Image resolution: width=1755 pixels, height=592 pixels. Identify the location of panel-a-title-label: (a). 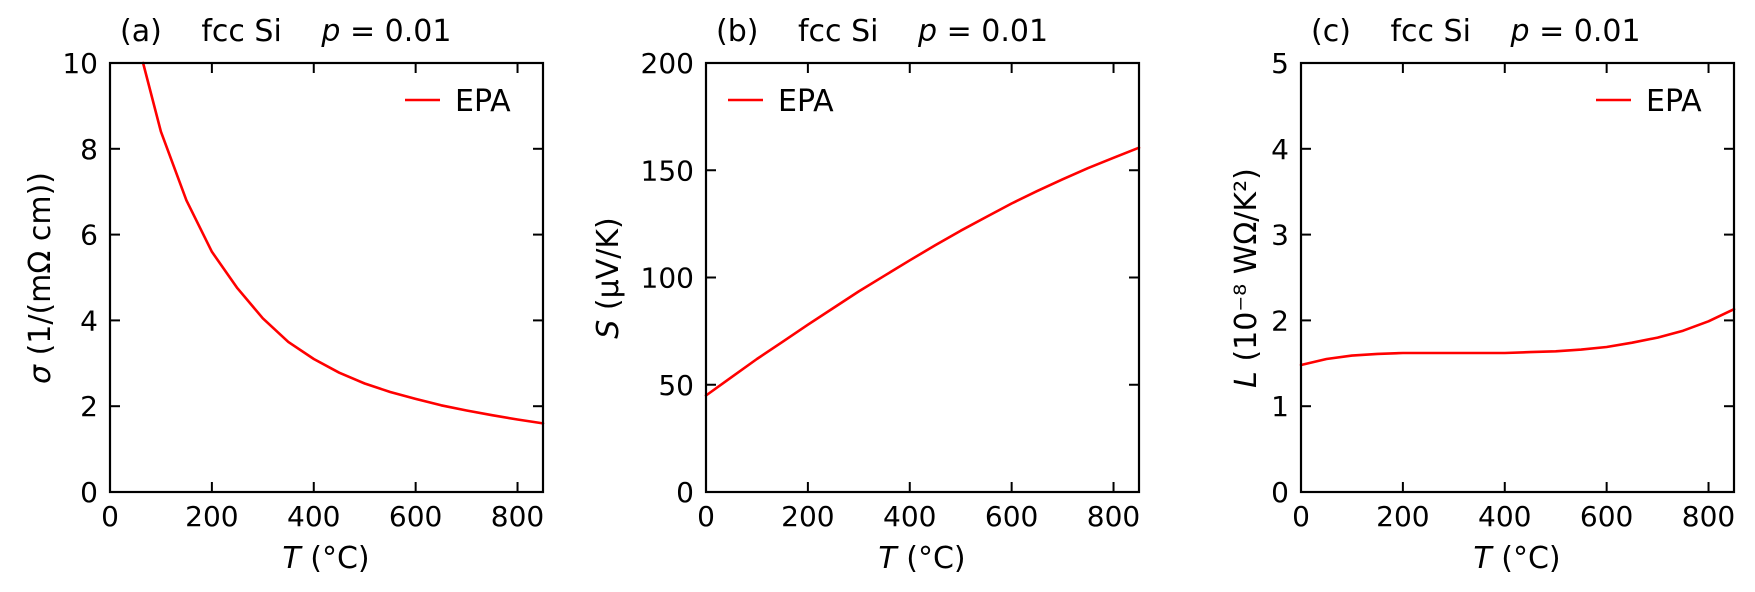
(141, 31).